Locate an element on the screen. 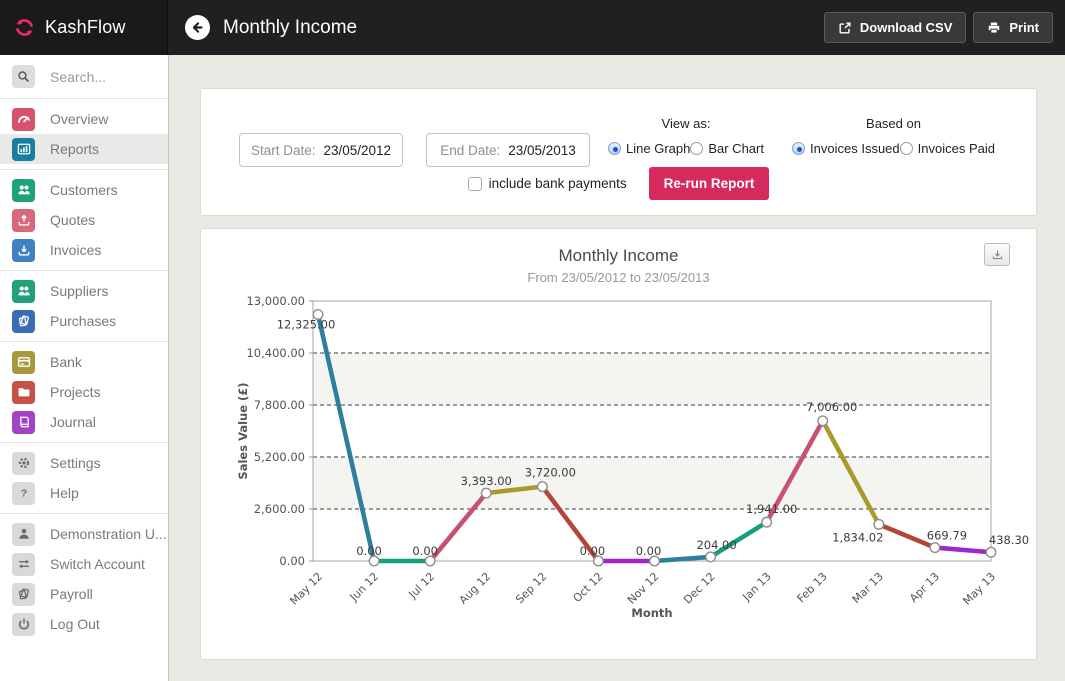 This screenshot has width=1065, height=681. data-label: 3,393.00 is located at coordinates (486, 481).